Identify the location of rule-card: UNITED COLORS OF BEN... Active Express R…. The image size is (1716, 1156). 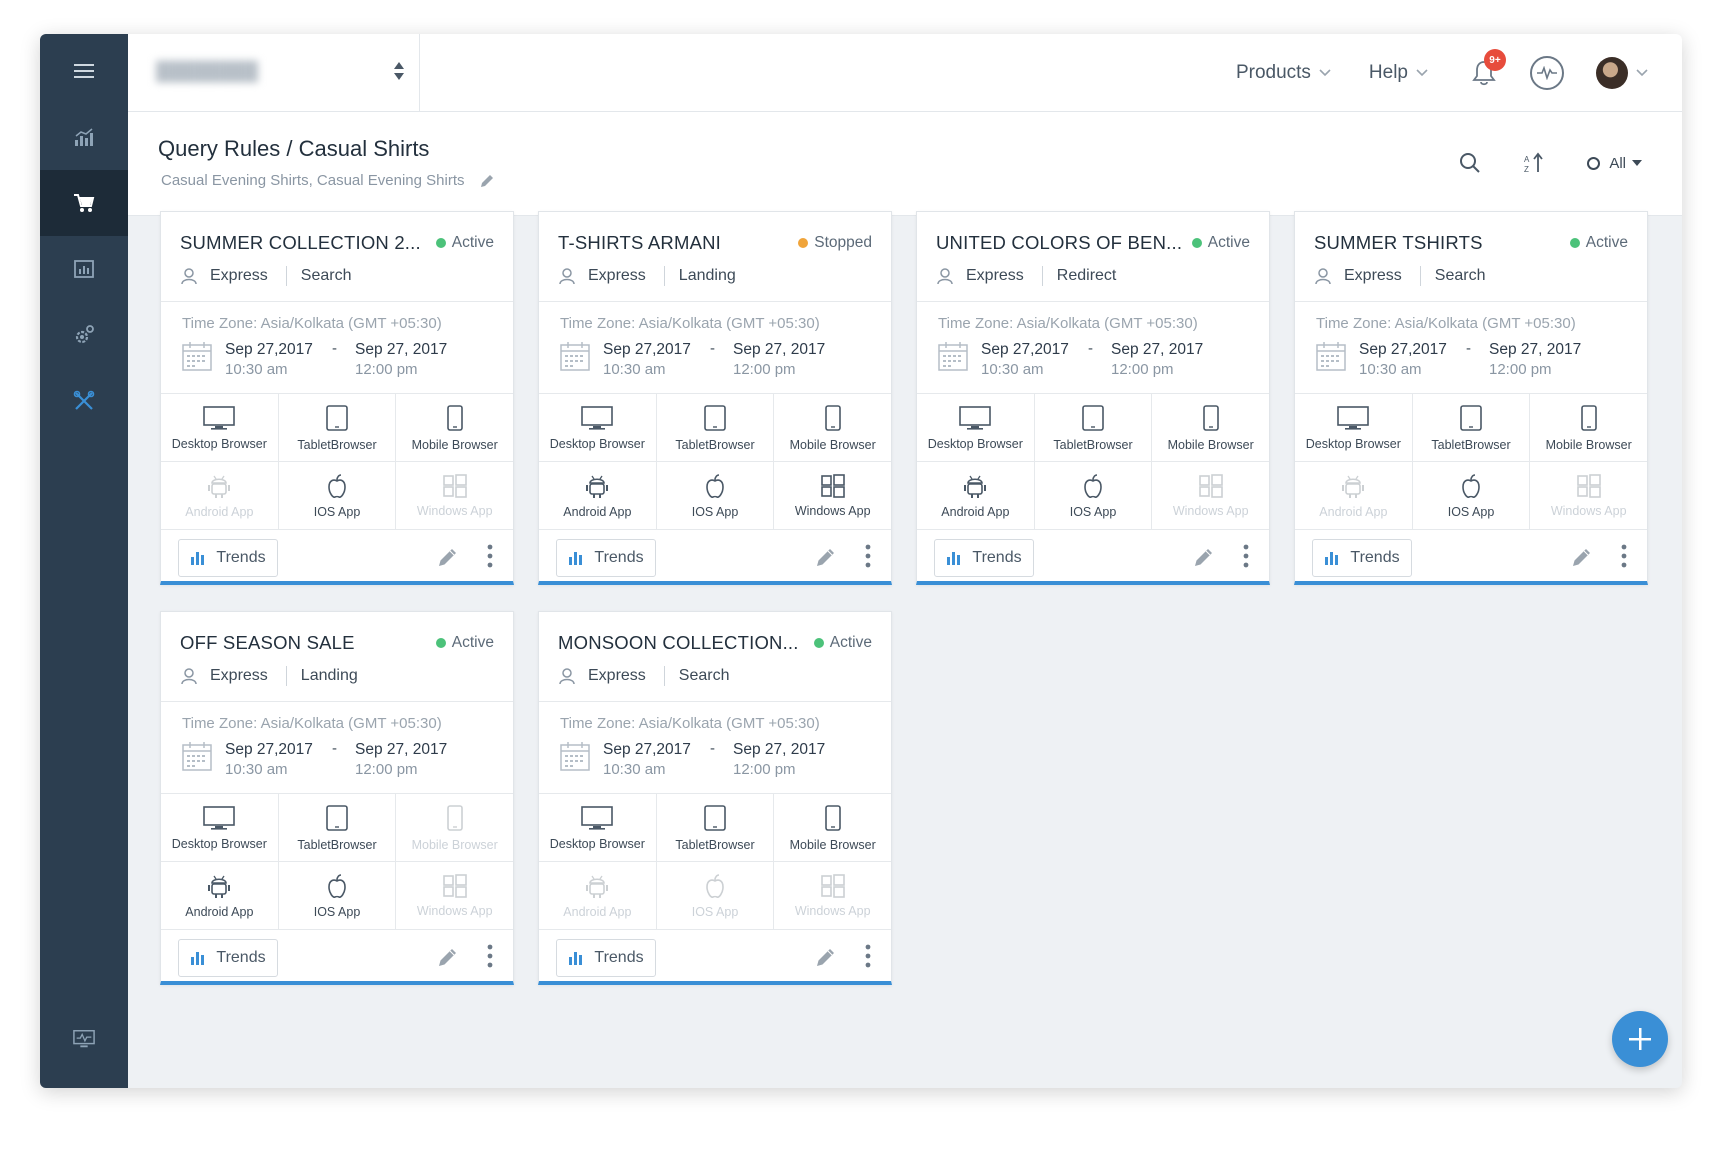
(1093, 398).